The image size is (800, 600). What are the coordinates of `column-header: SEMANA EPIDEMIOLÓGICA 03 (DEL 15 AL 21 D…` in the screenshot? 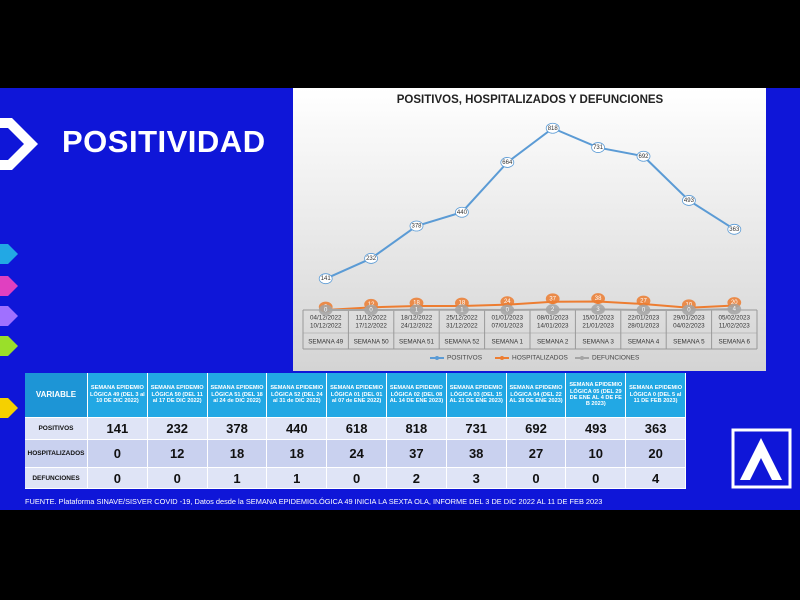 It's located at (476, 395).